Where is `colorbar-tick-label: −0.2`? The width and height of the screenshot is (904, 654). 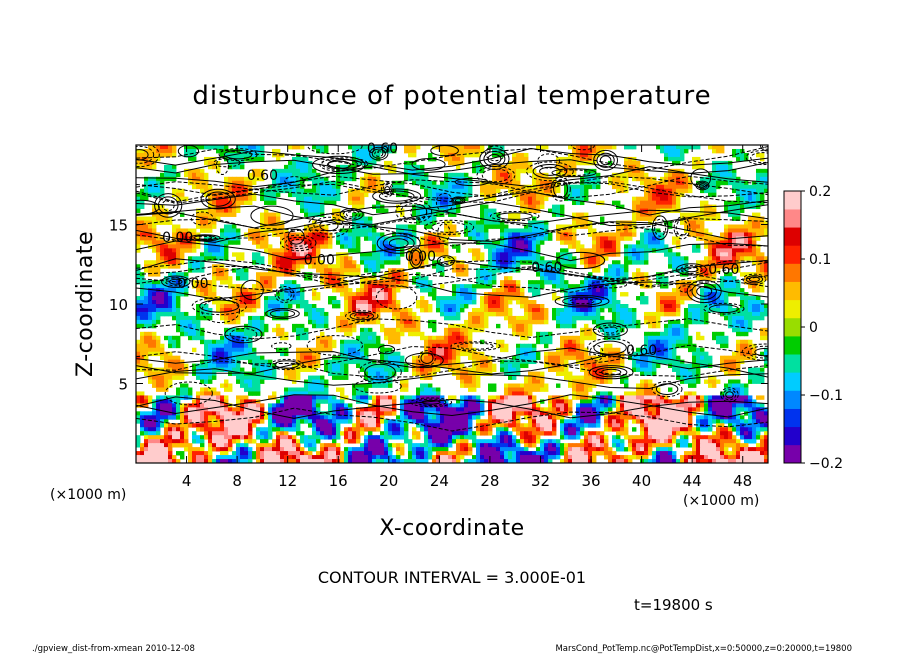
colorbar-tick-label: −0.2 is located at coordinates (826, 464).